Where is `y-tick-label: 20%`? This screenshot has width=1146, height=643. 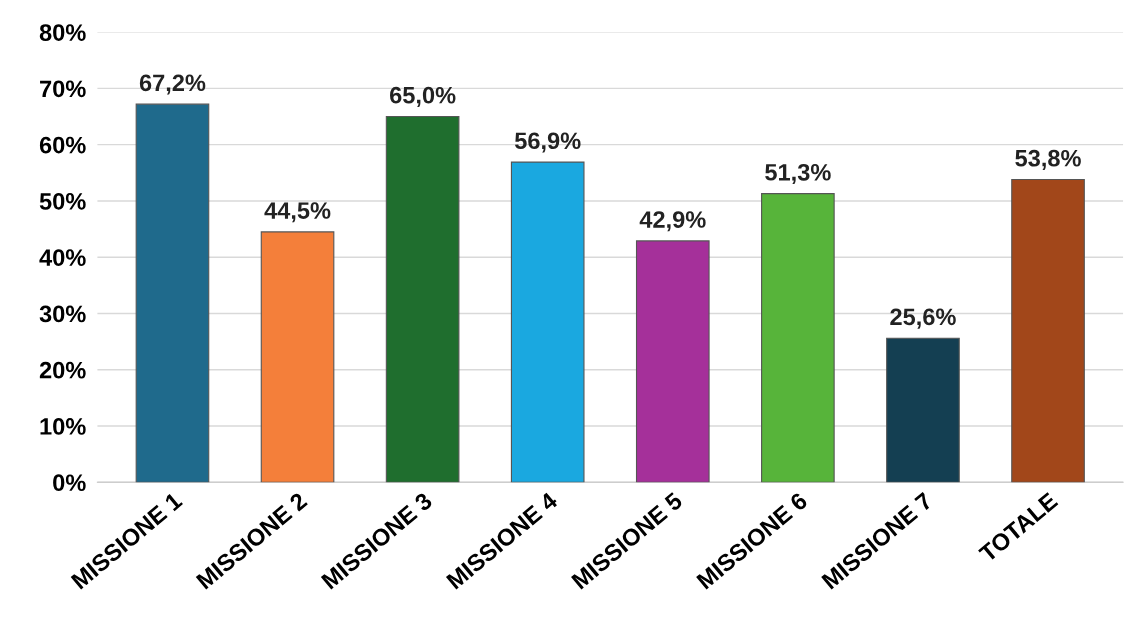
y-tick-label: 20% is located at coordinates (62, 370).